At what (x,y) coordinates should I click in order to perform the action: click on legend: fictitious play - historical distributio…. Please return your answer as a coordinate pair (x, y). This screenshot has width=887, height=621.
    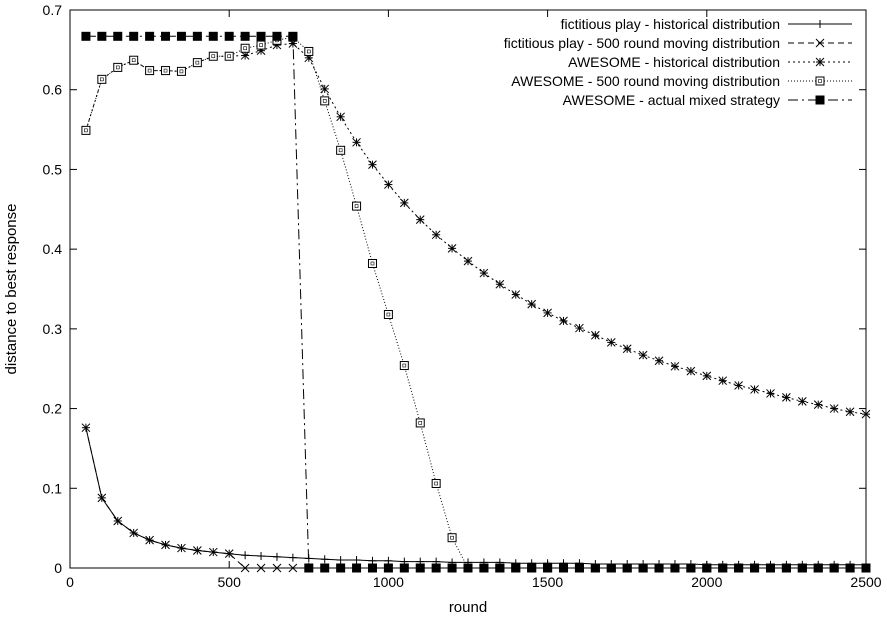
    Looking at the image, I should click on (678, 62).